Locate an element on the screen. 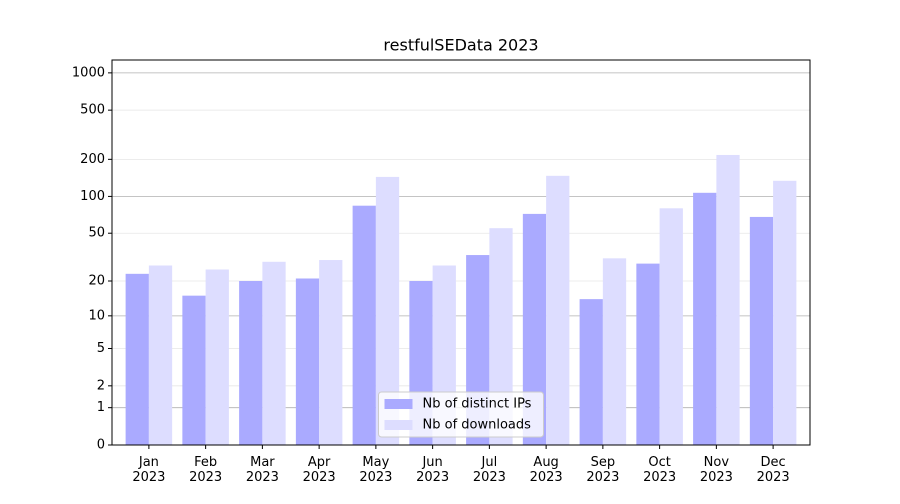  x-tick-label: Nov 2023 is located at coordinates (716, 470).